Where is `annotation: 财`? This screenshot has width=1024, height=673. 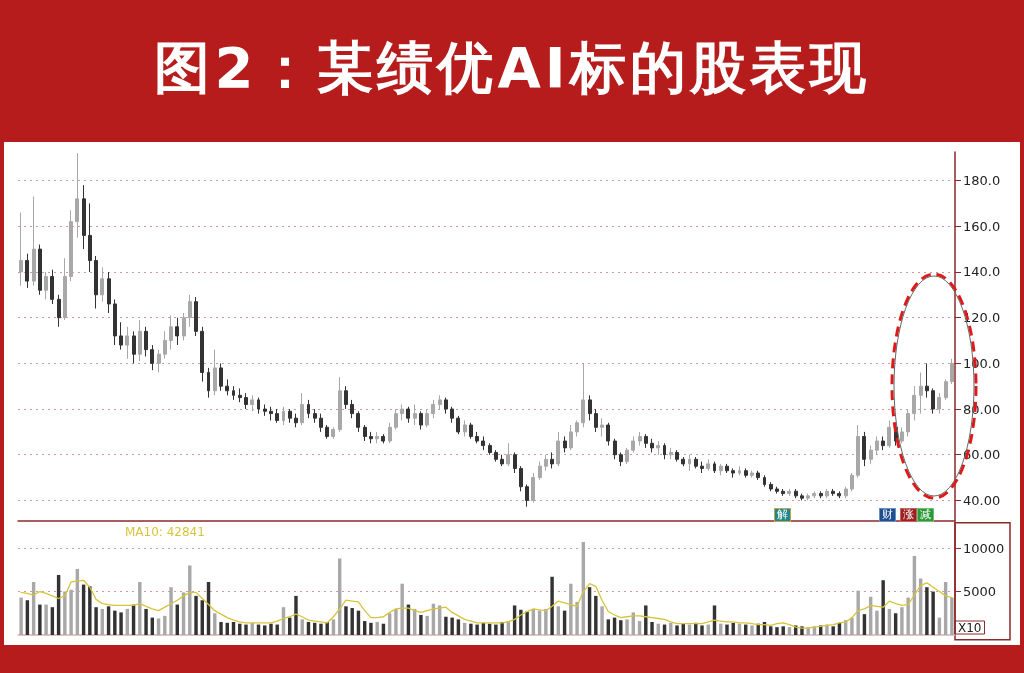 annotation: 财 is located at coordinates (887, 515).